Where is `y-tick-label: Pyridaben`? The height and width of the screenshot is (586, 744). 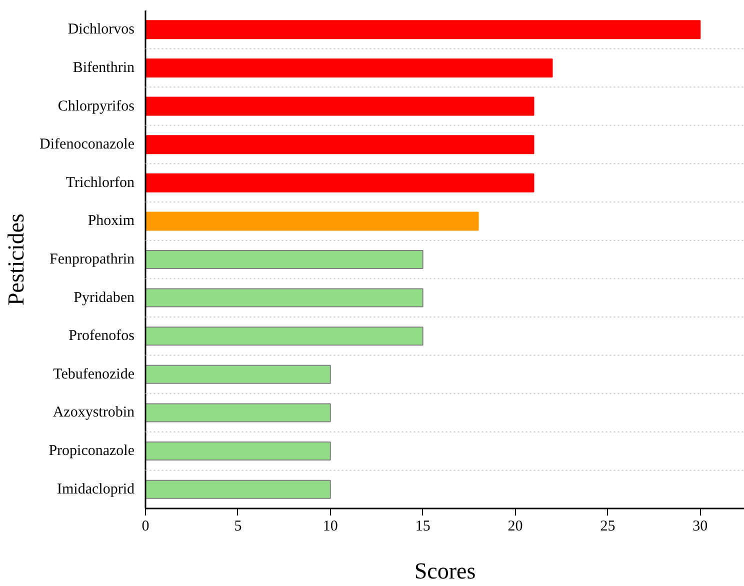 y-tick-label: Pyridaben is located at coordinates (104, 298).